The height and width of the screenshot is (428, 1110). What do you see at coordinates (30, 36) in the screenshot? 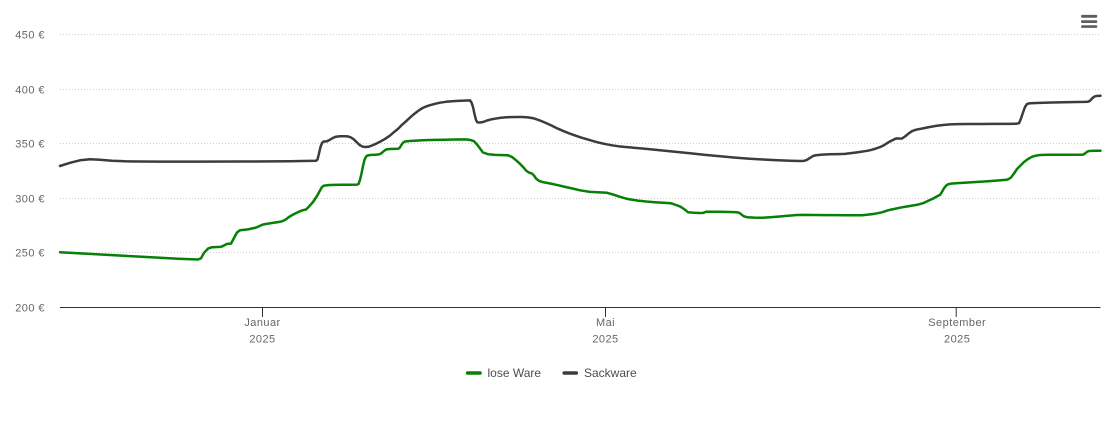
I see `svg-text: 450 €` at bounding box center [30, 36].